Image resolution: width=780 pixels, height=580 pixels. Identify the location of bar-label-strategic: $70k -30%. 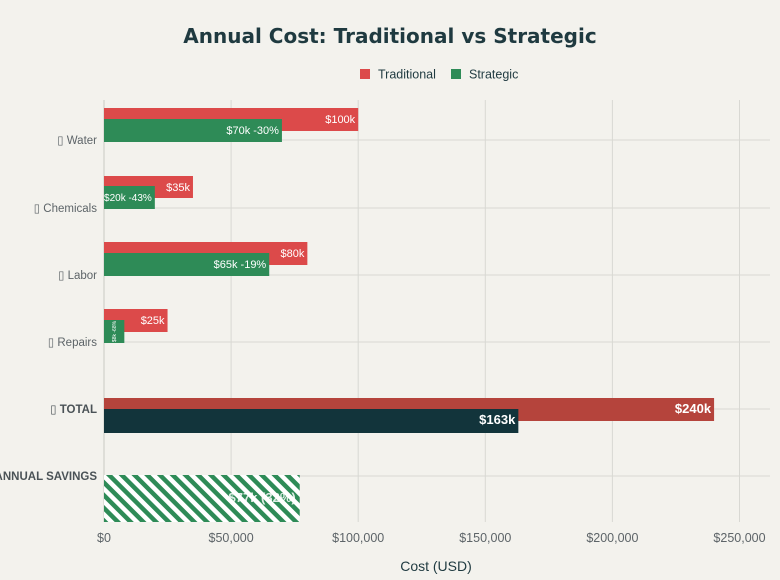
(252, 131).